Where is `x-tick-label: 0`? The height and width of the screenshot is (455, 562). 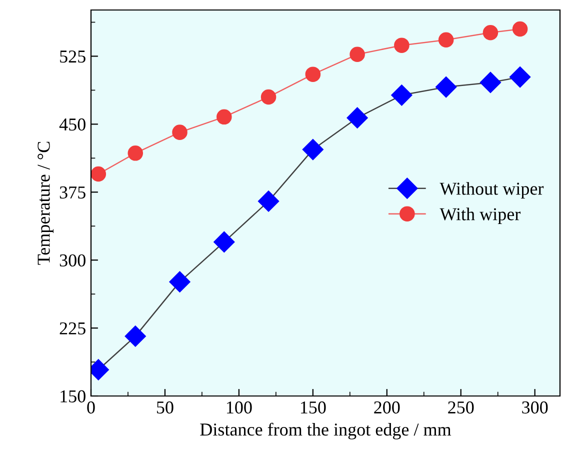 x-tick-label: 0 is located at coordinates (91, 407).